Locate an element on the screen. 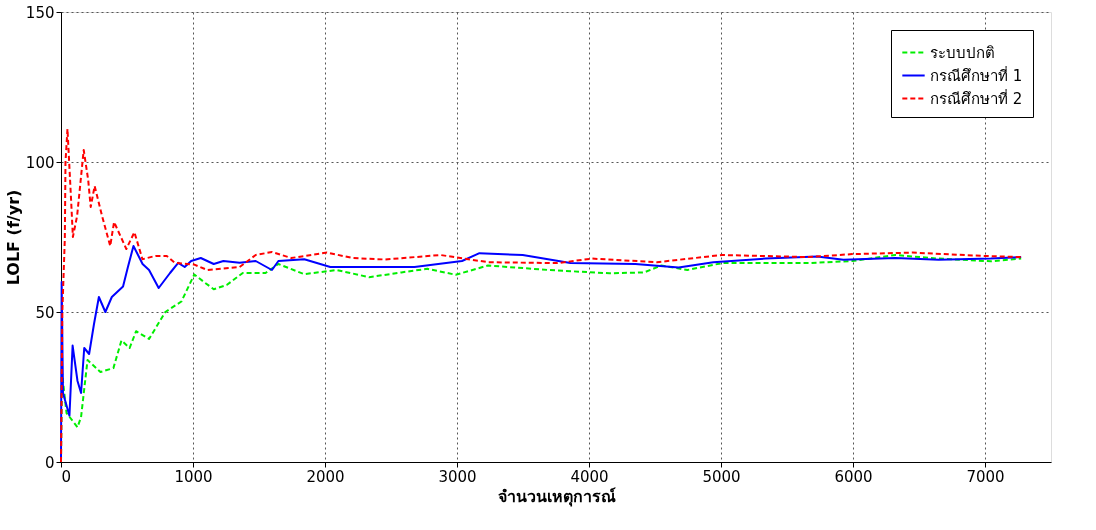  y-tick-label: 150 is located at coordinates (40, 12).